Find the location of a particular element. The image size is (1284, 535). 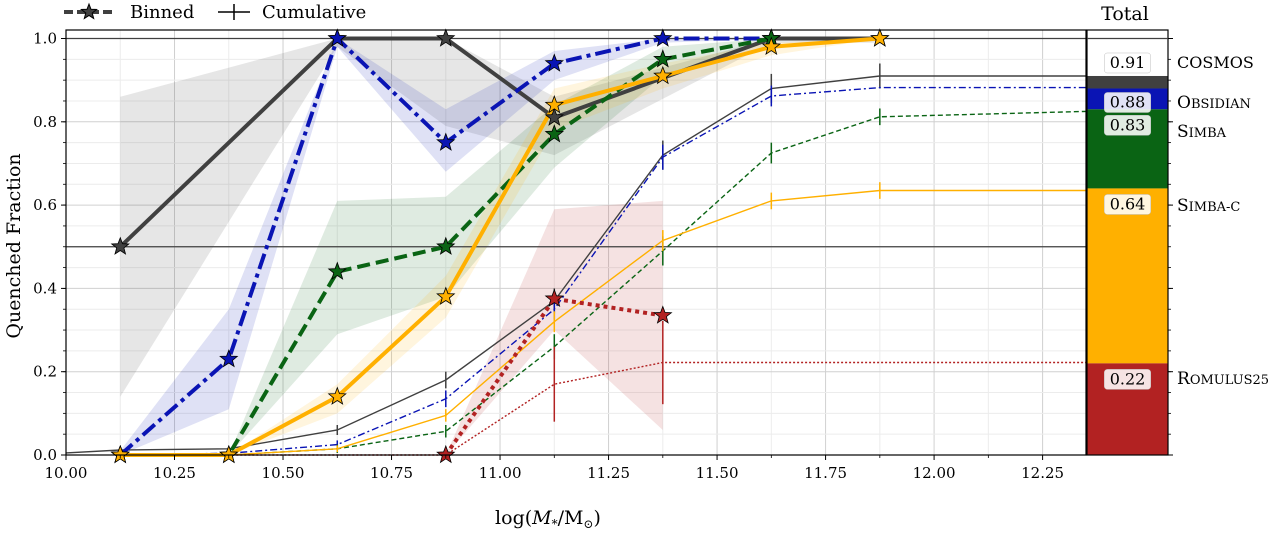

x-tick-label: 10.50 is located at coordinates (283, 473).